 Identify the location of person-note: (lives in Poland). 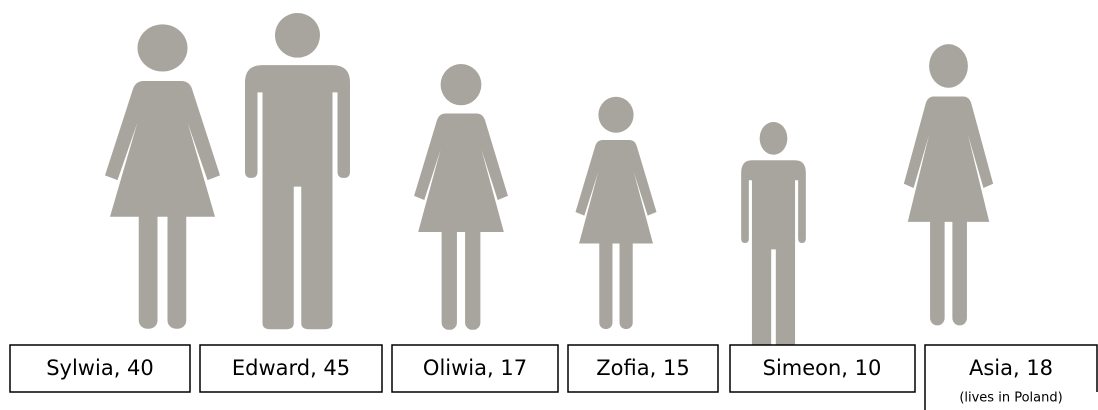
(1010, 398).